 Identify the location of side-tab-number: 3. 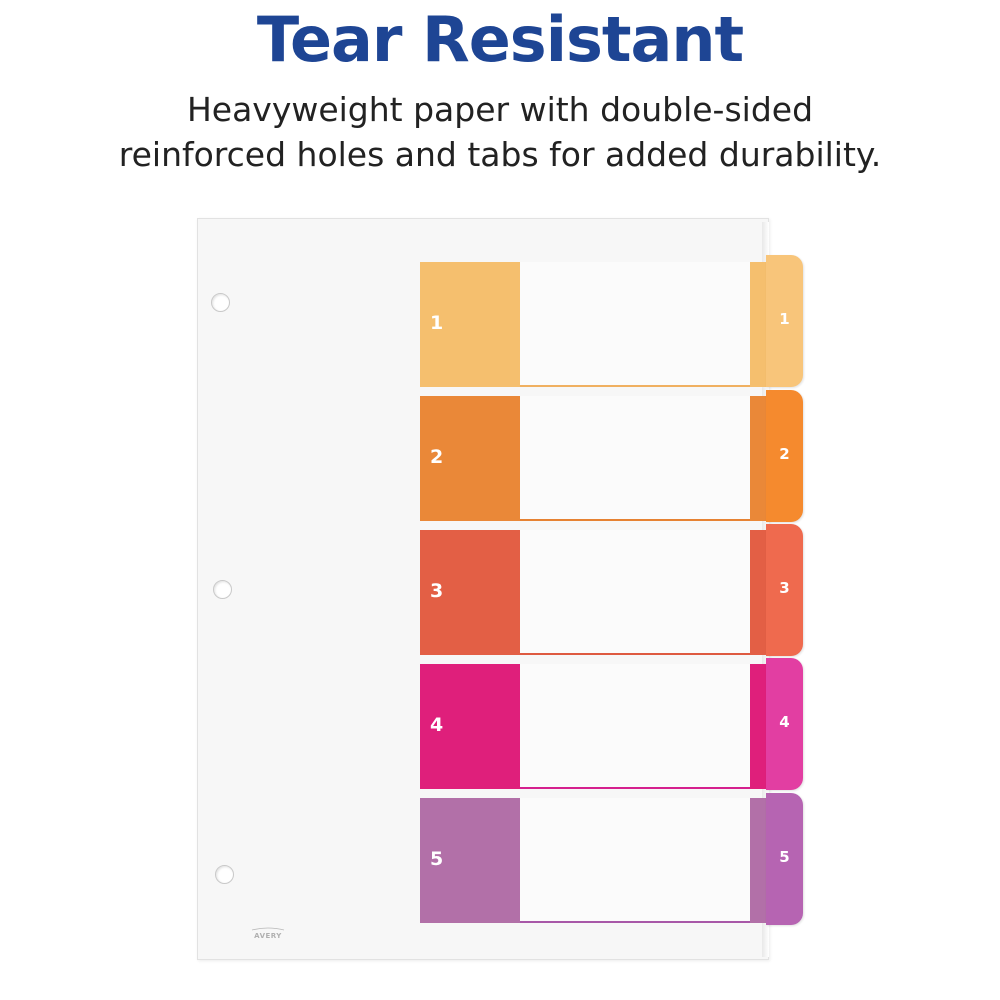
(784, 588).